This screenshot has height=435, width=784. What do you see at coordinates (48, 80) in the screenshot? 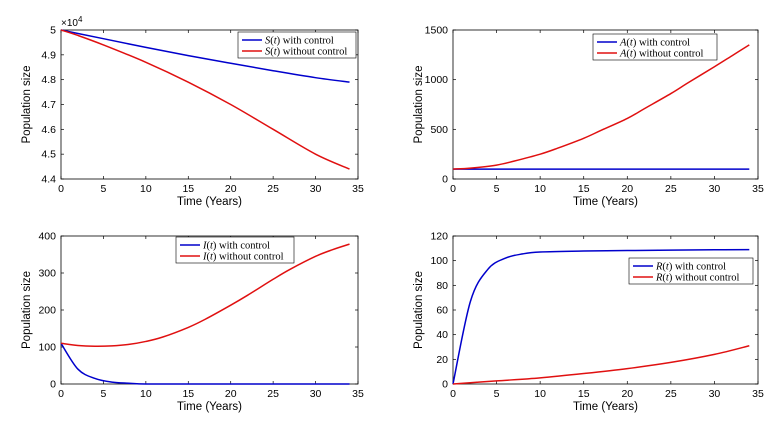
I see `y-tick-label: 4.8` at bounding box center [48, 80].